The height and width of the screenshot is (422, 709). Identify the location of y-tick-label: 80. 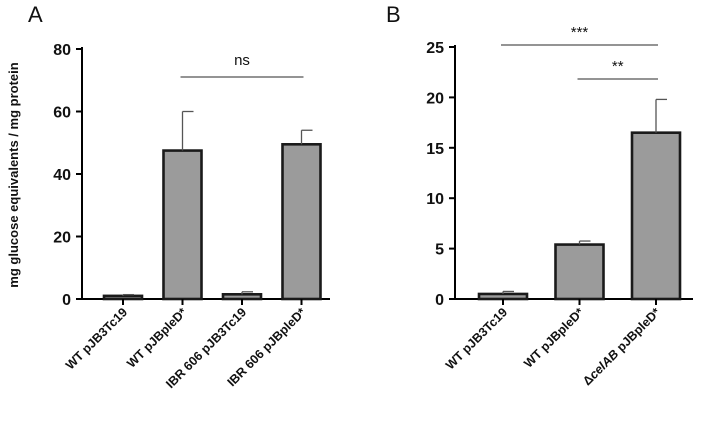
(62, 50).